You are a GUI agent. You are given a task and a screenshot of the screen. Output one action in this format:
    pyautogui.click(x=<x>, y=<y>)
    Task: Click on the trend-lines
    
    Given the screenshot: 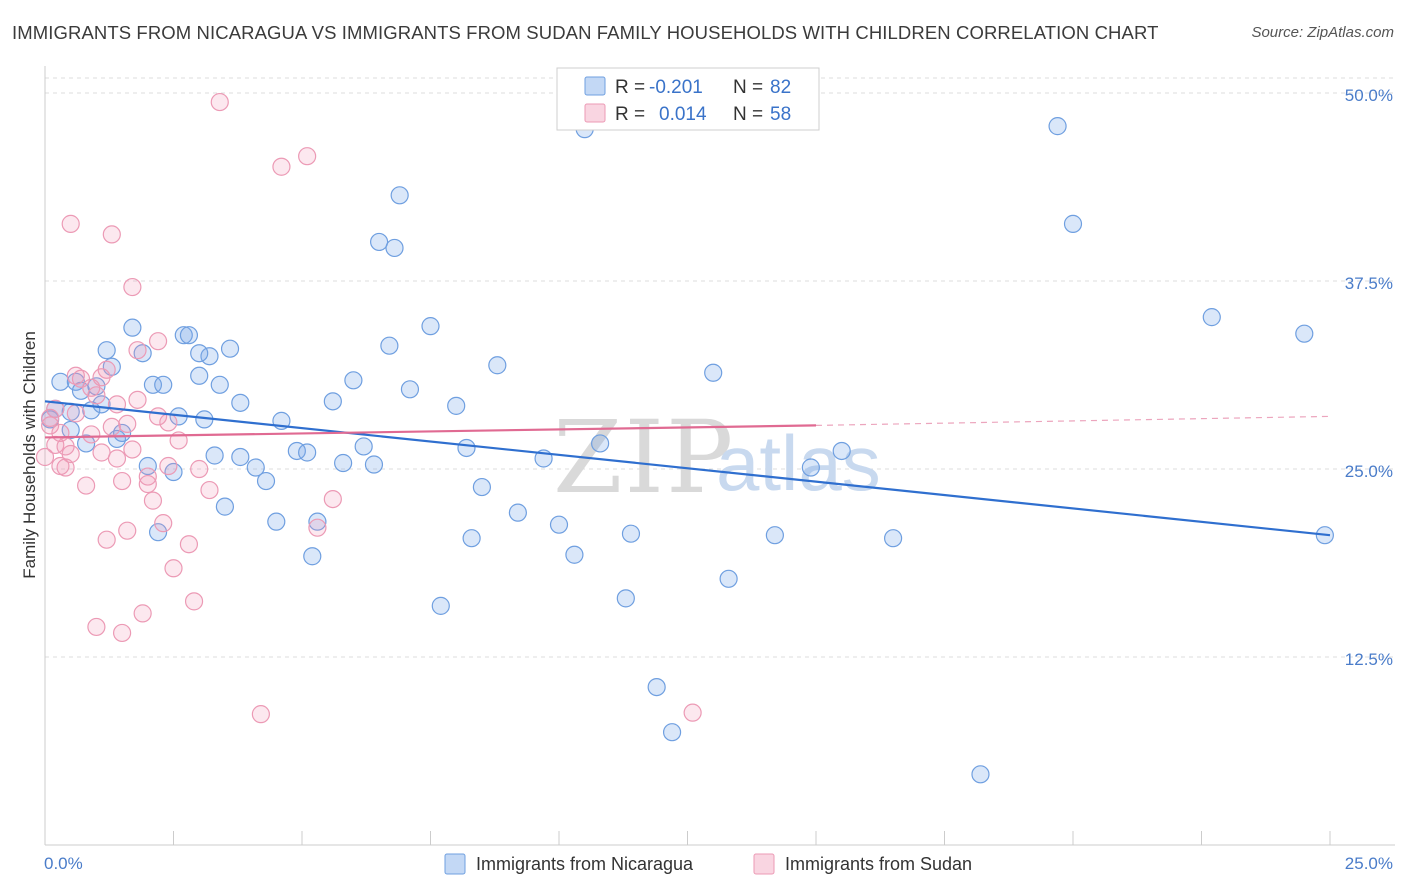 What is the action you would take?
    pyautogui.click(x=687, y=468)
    